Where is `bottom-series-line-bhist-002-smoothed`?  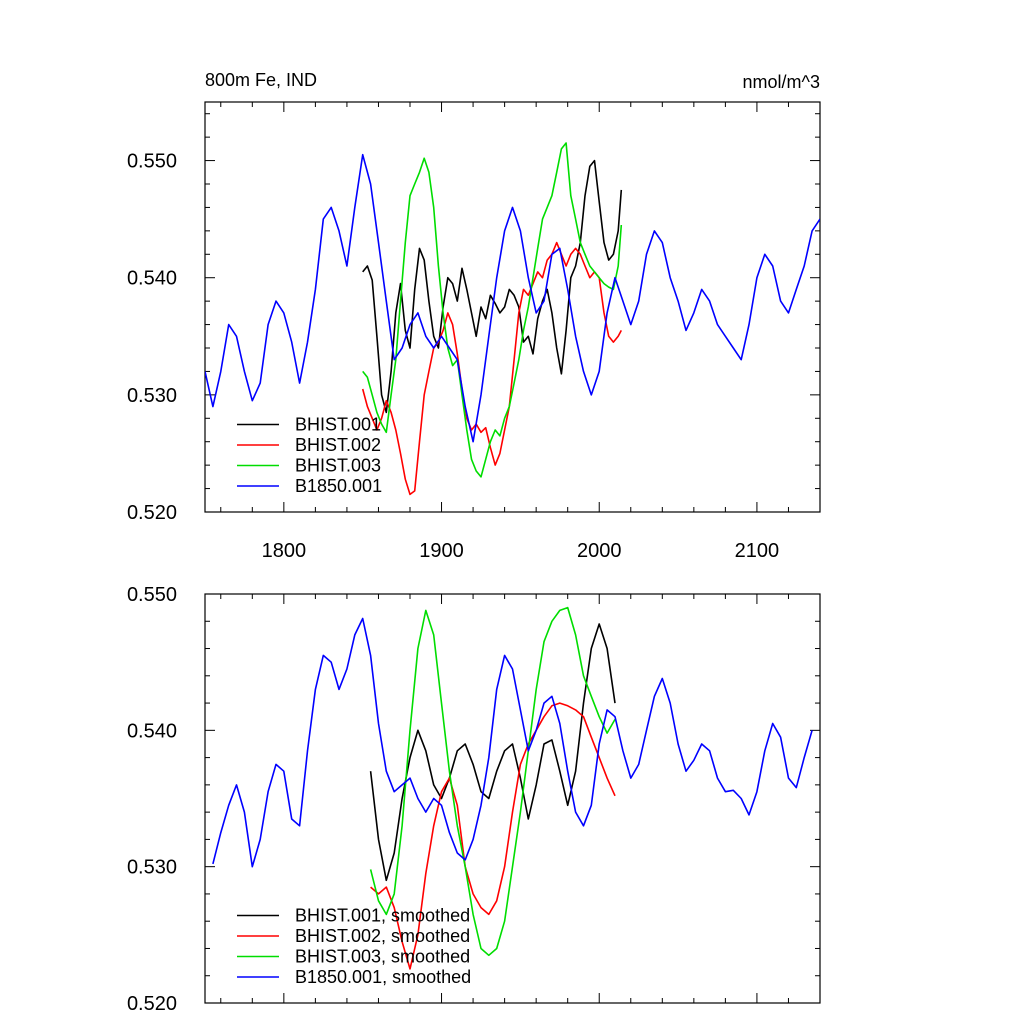
bottom-series-line-bhist-002-smoothed is located at coordinates (493, 836).